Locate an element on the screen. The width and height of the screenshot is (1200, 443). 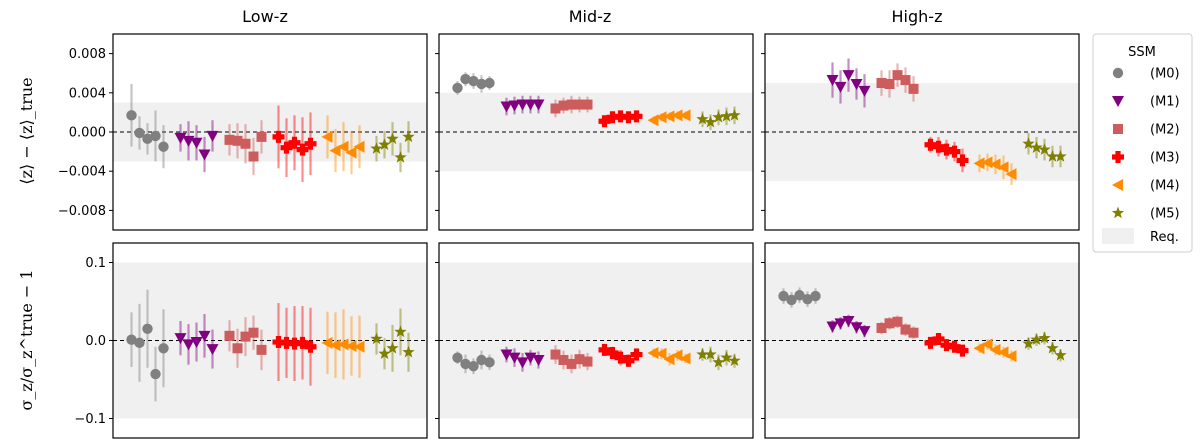
legend-label: (M2) is located at coordinates (1165, 130).